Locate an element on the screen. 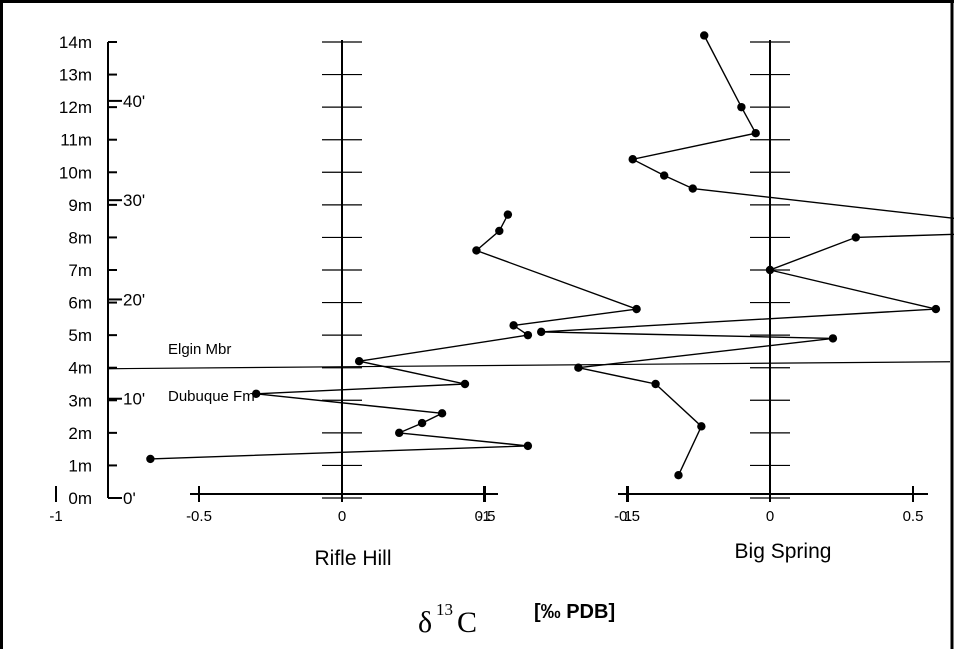 The height and width of the screenshot is (654, 954). meter-tick-label: 14m is located at coordinates (75, 42).